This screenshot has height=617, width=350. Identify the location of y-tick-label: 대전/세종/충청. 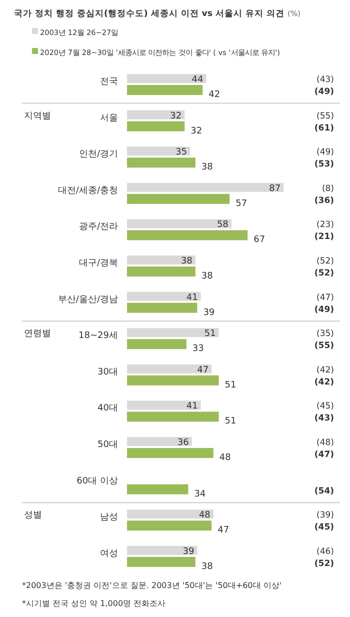
(88, 191).